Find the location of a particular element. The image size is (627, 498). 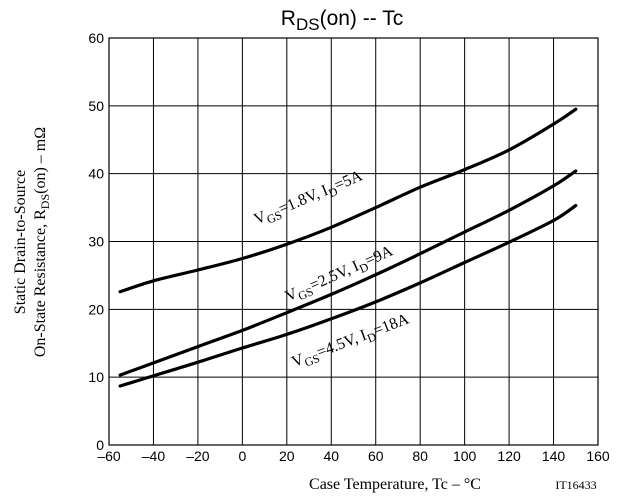

y-tick-label: 50 is located at coordinates (96, 106).